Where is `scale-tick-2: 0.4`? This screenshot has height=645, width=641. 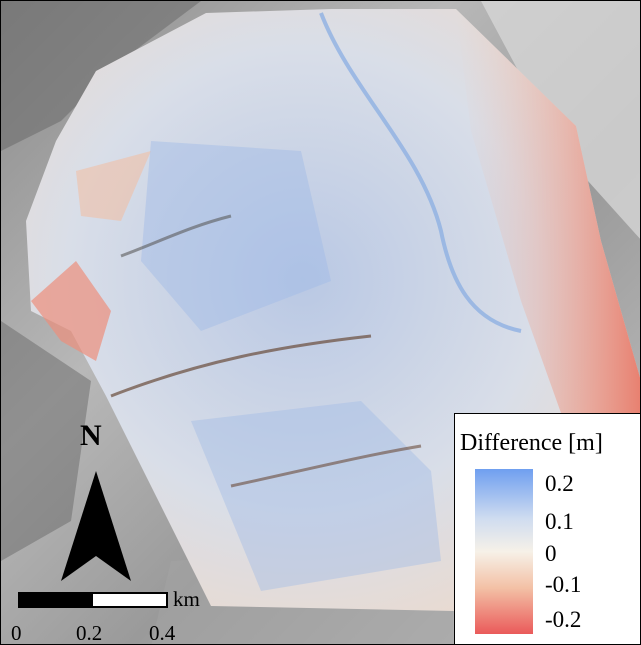 scale-tick-2: 0.4 is located at coordinates (162, 633).